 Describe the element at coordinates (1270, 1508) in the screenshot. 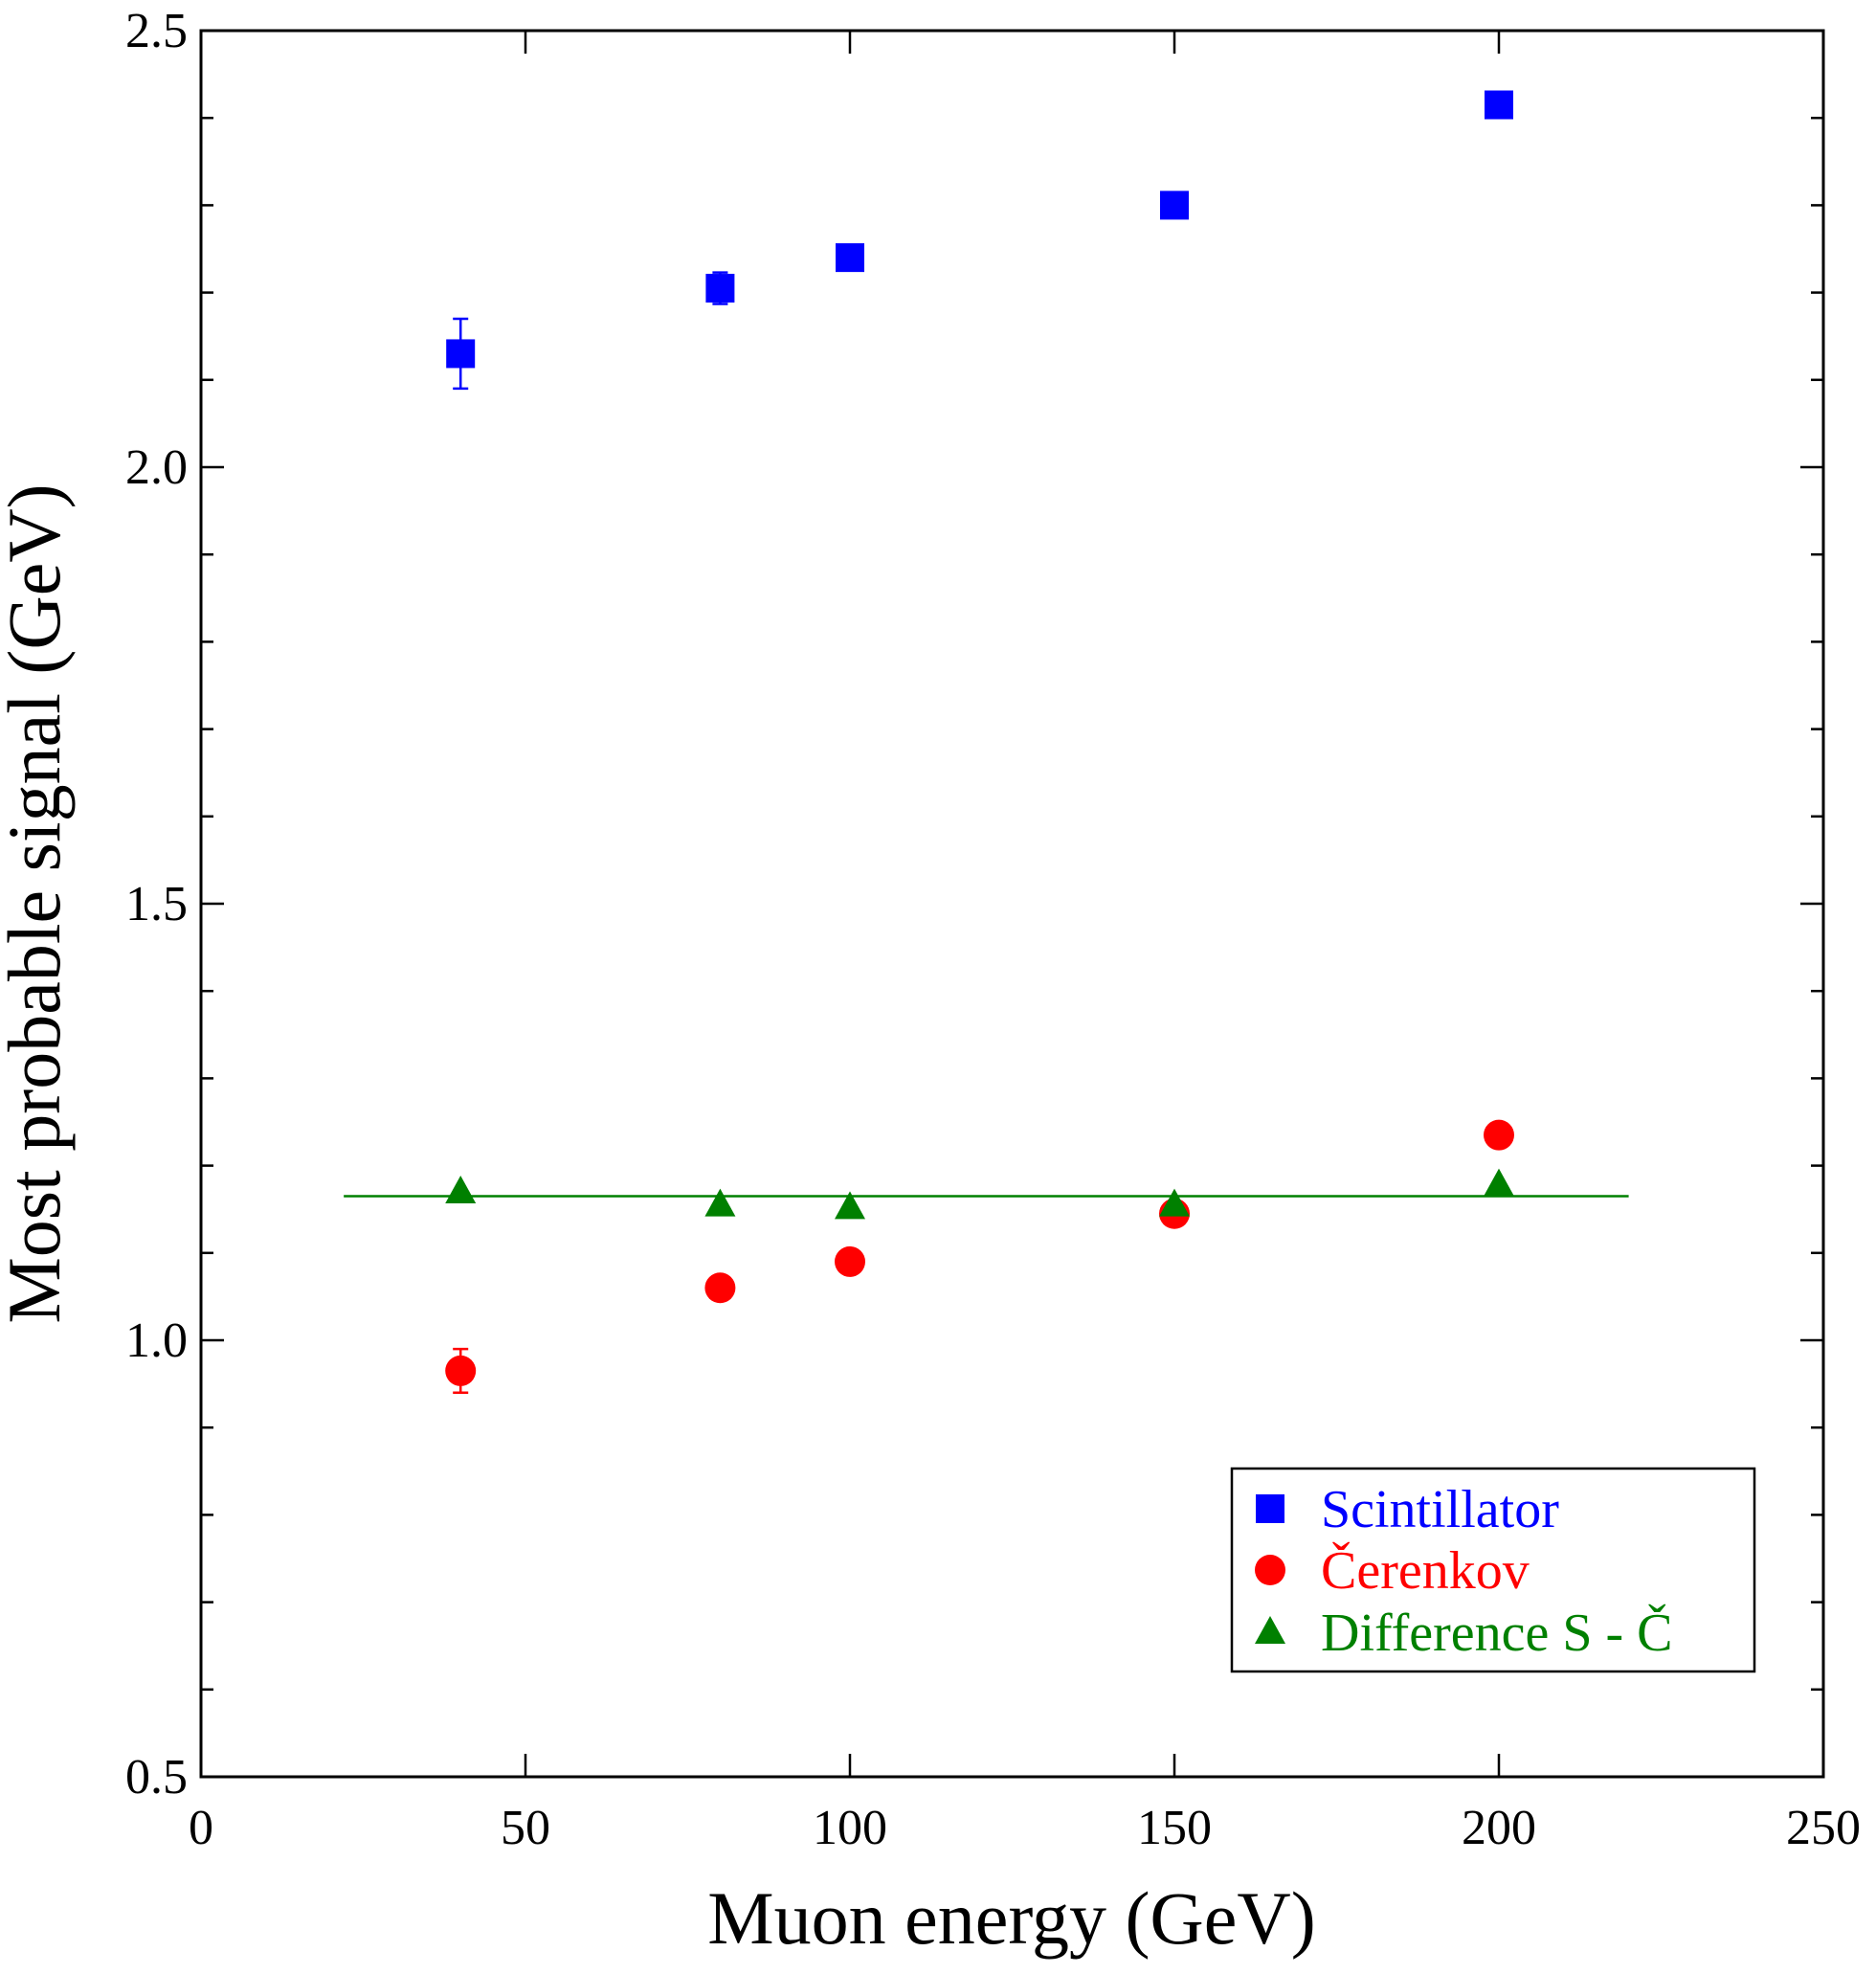

I see `legend-marker-scintillator` at that location.